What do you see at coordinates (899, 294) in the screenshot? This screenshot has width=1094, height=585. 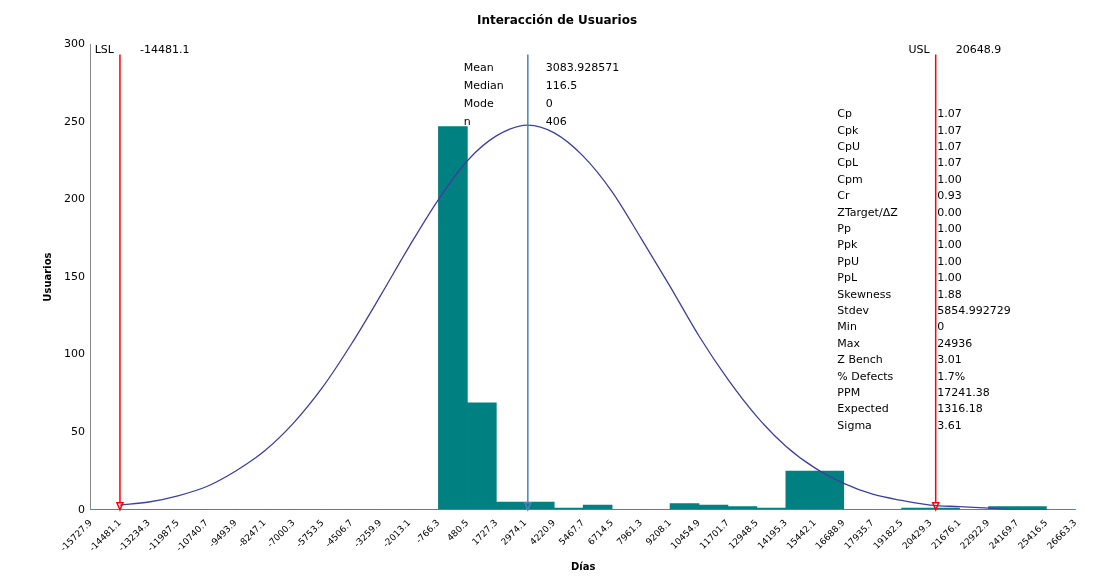 I see `text: Skewness 1.88` at bounding box center [899, 294].